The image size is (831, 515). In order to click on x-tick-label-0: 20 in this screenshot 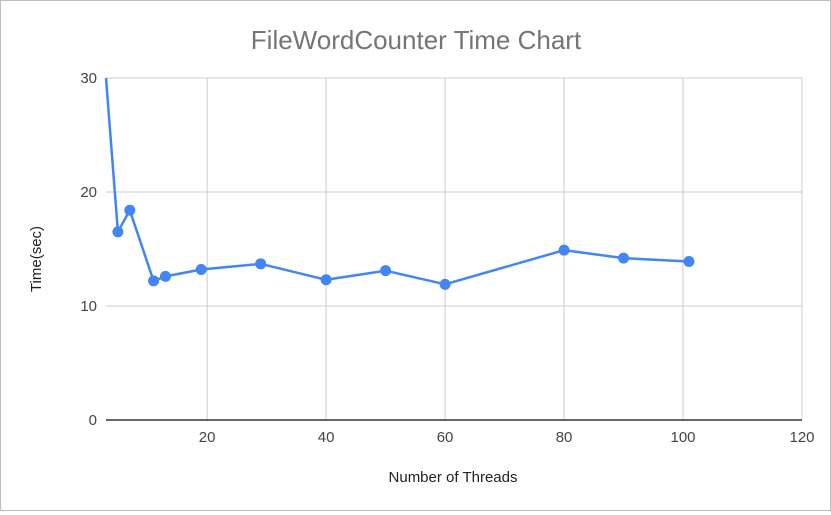, I will do `click(207, 437)`.